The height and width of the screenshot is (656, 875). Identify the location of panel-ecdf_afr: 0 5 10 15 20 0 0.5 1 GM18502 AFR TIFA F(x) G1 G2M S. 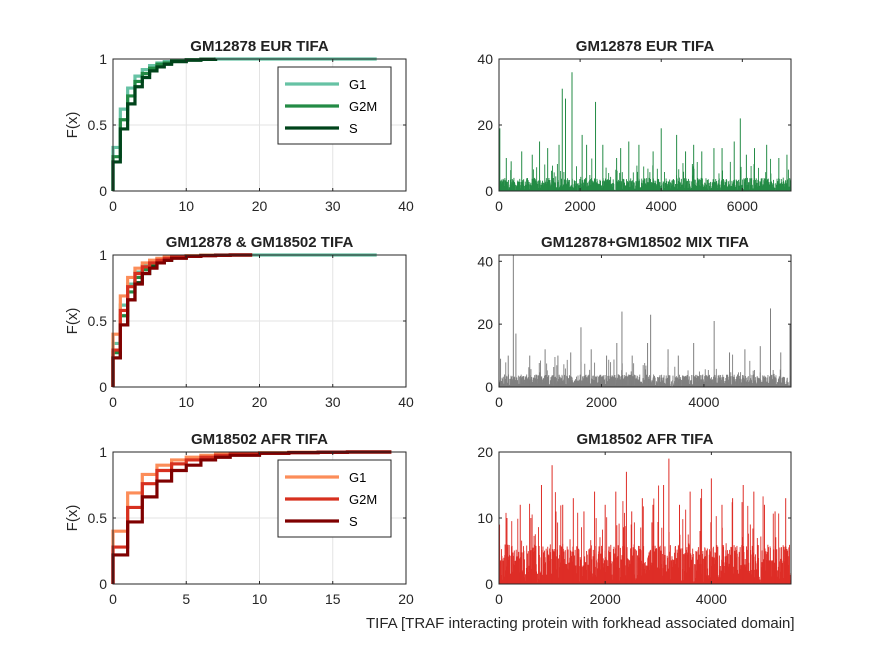
(239, 519).